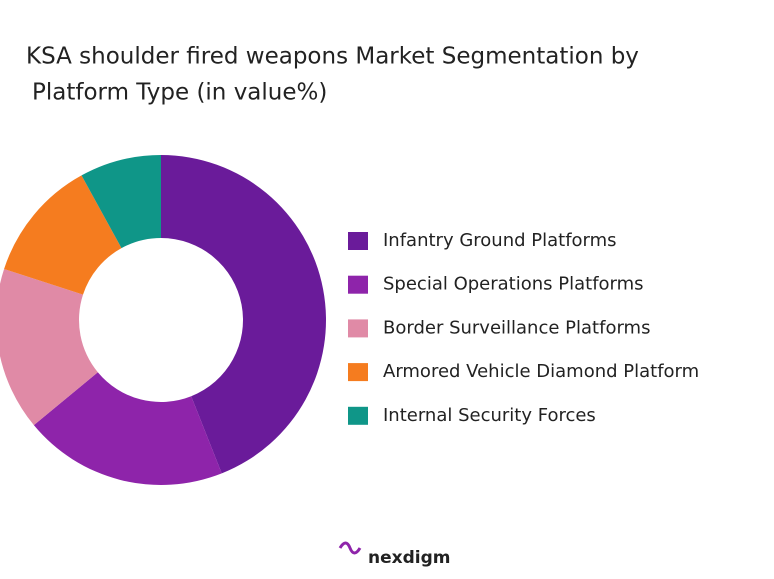 This screenshot has width=774, height=579. Describe the element at coordinates (350, 548) in the screenshot. I see `logo-icon` at that location.